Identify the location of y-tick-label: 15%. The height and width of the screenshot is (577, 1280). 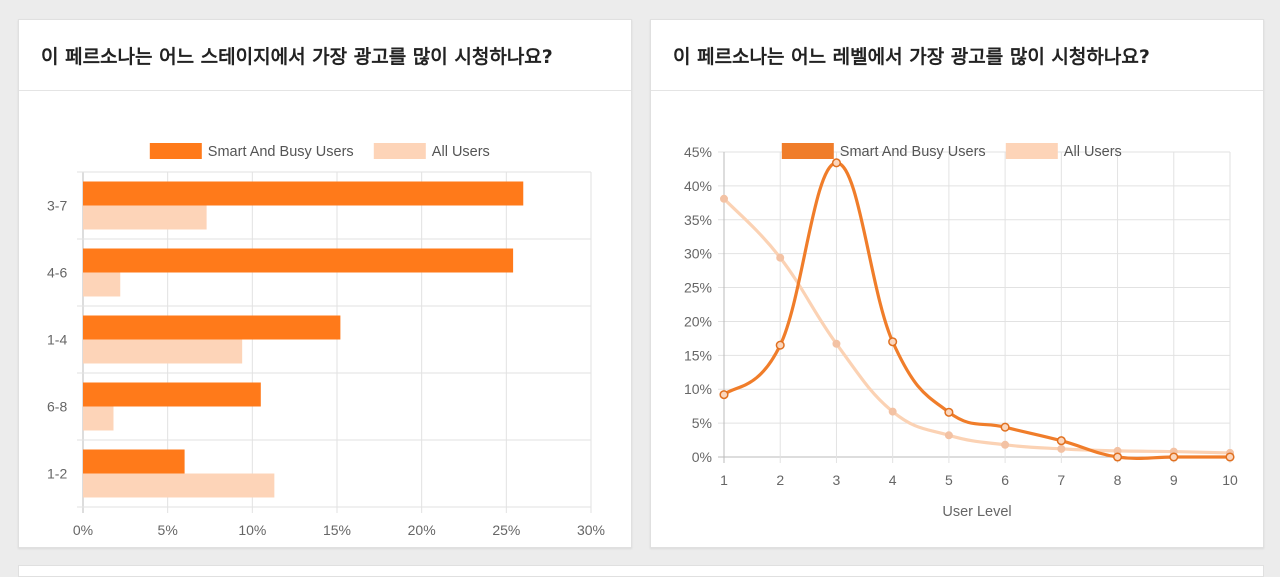
(698, 355).